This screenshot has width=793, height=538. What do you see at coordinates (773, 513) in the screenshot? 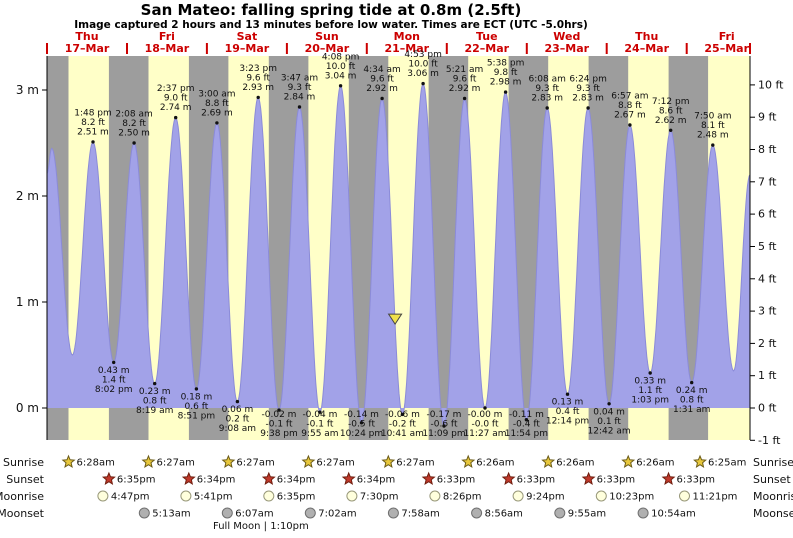
I see `moonset-row-label-right: Moonset` at bounding box center [773, 513].